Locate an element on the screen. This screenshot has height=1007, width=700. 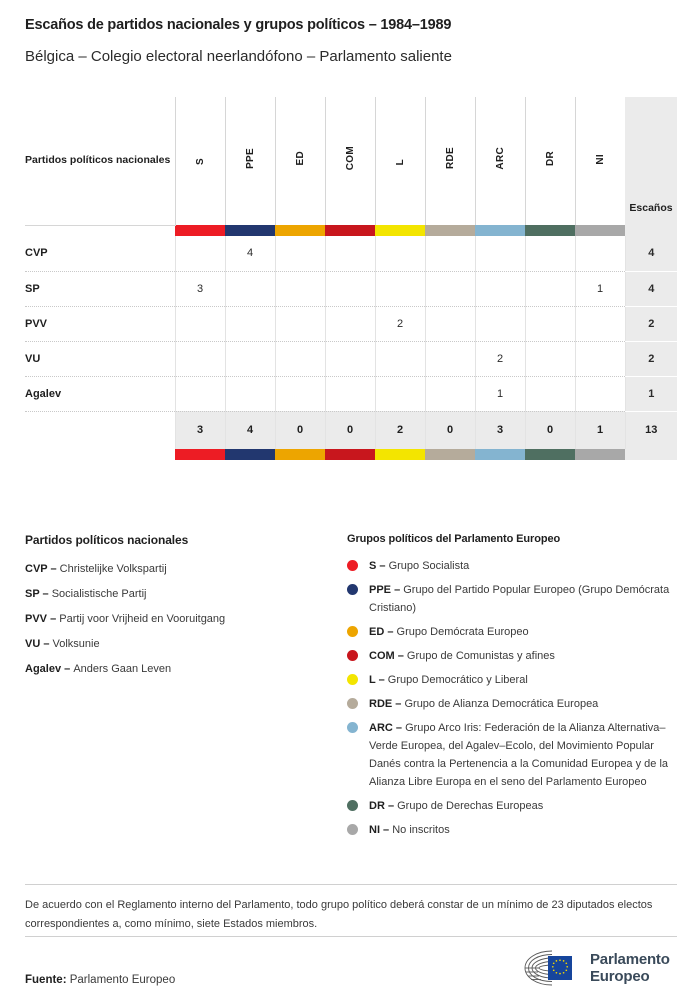
strip-spacer is located at coordinates (100, 230).